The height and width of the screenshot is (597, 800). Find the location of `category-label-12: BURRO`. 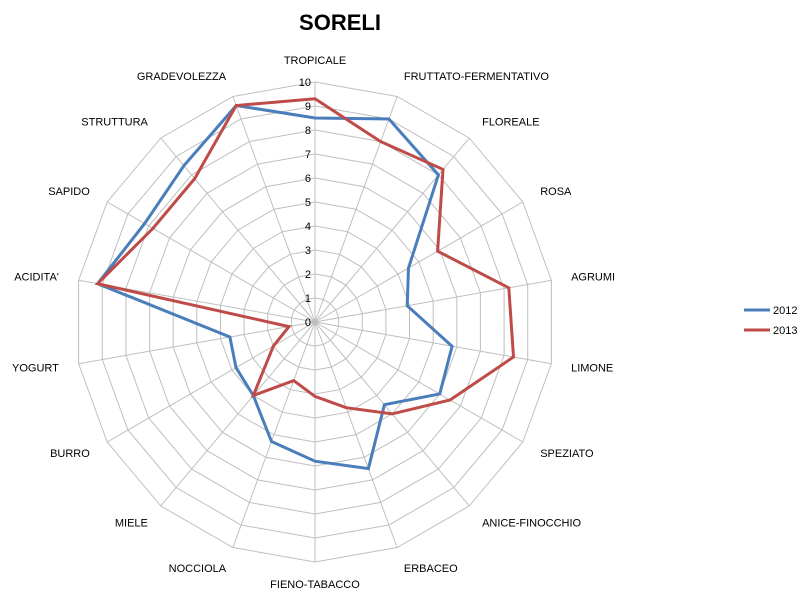

category-label-12: BURRO is located at coordinates (70, 454).